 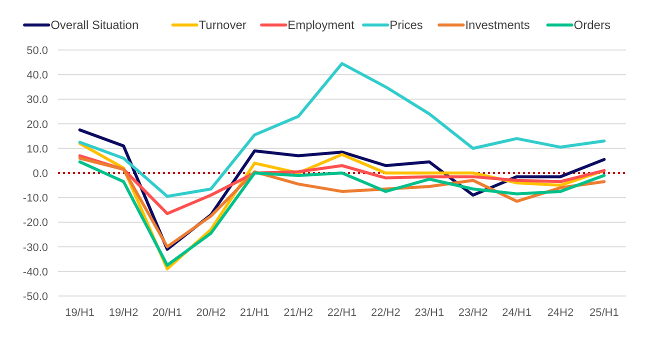 I want to click on y-tick-label: 50.0, so click(x=37, y=51).